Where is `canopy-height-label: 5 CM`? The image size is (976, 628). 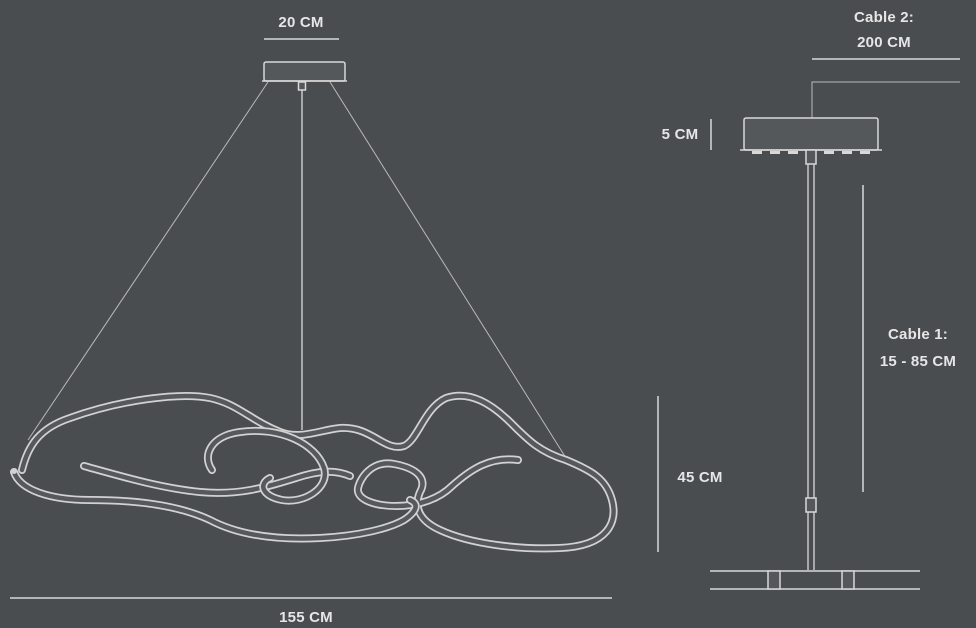 canopy-height-label: 5 CM is located at coordinates (680, 134).